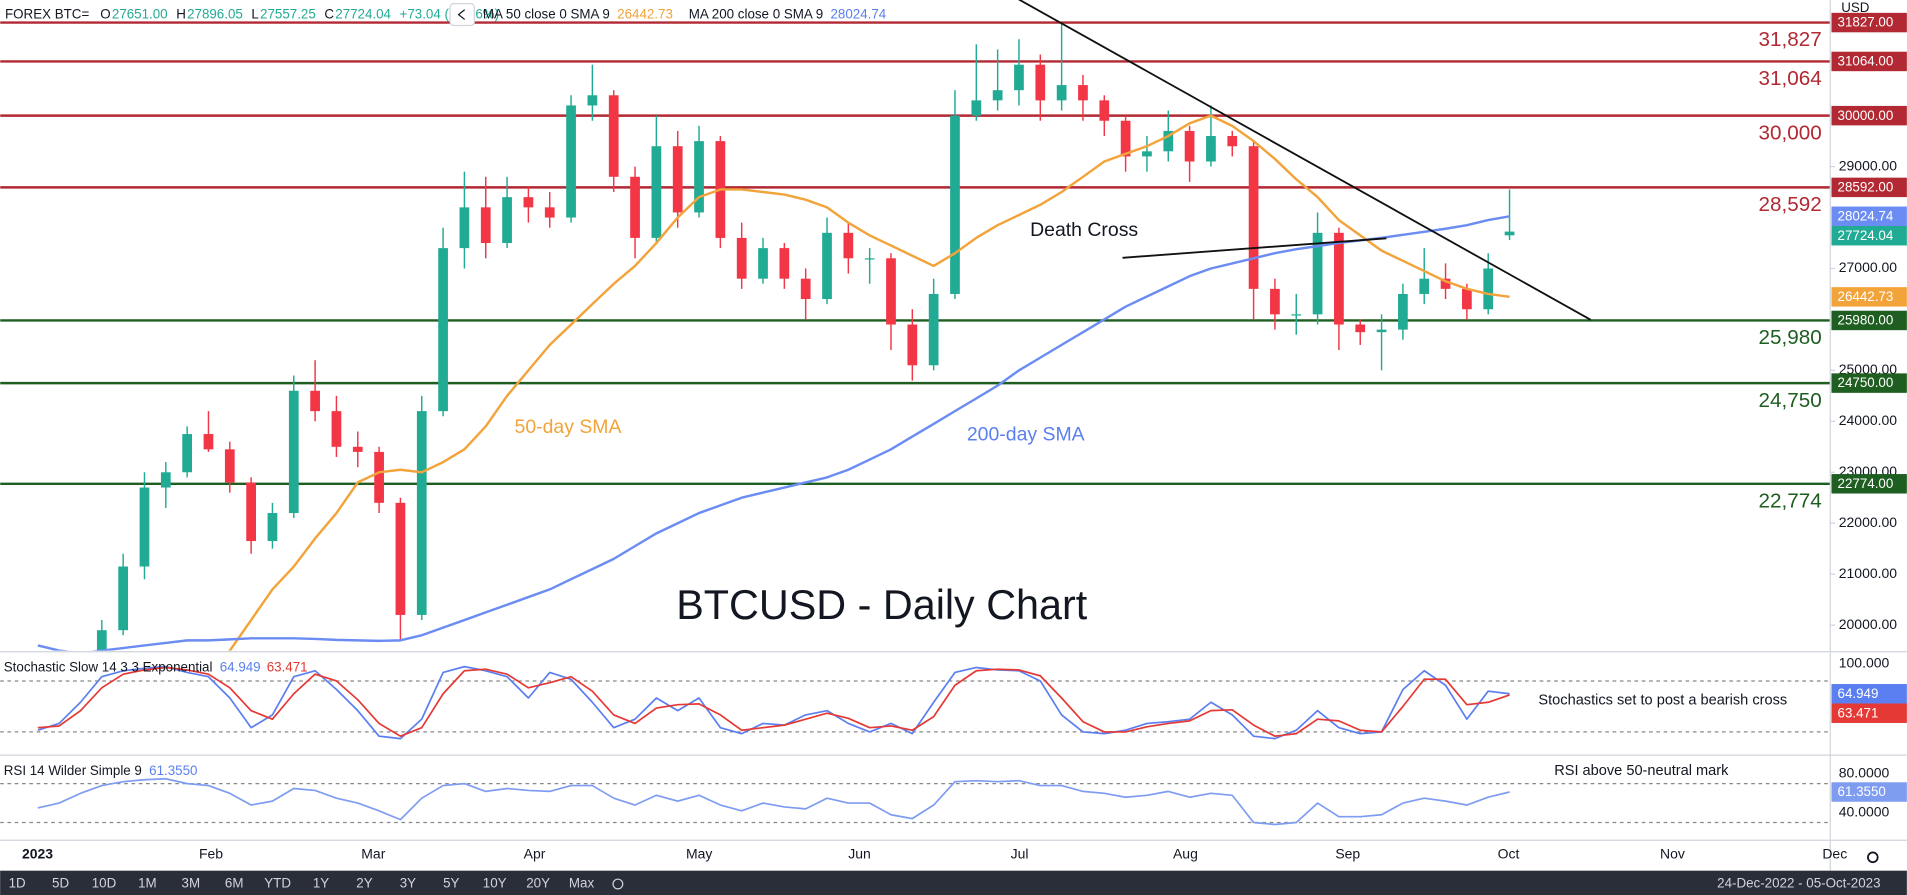  What do you see at coordinates (364, 883) in the screenshot?
I see `timeframe-button: 2Y` at bounding box center [364, 883].